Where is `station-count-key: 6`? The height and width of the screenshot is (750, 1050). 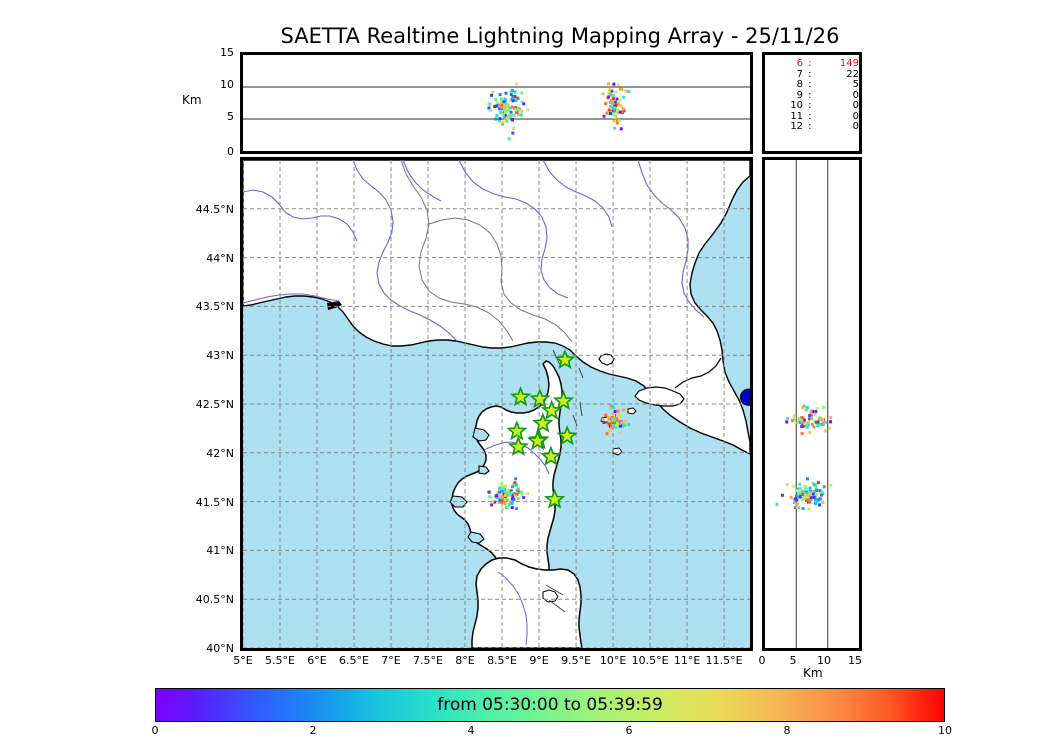 station-count-key: 6 is located at coordinates (800, 63).